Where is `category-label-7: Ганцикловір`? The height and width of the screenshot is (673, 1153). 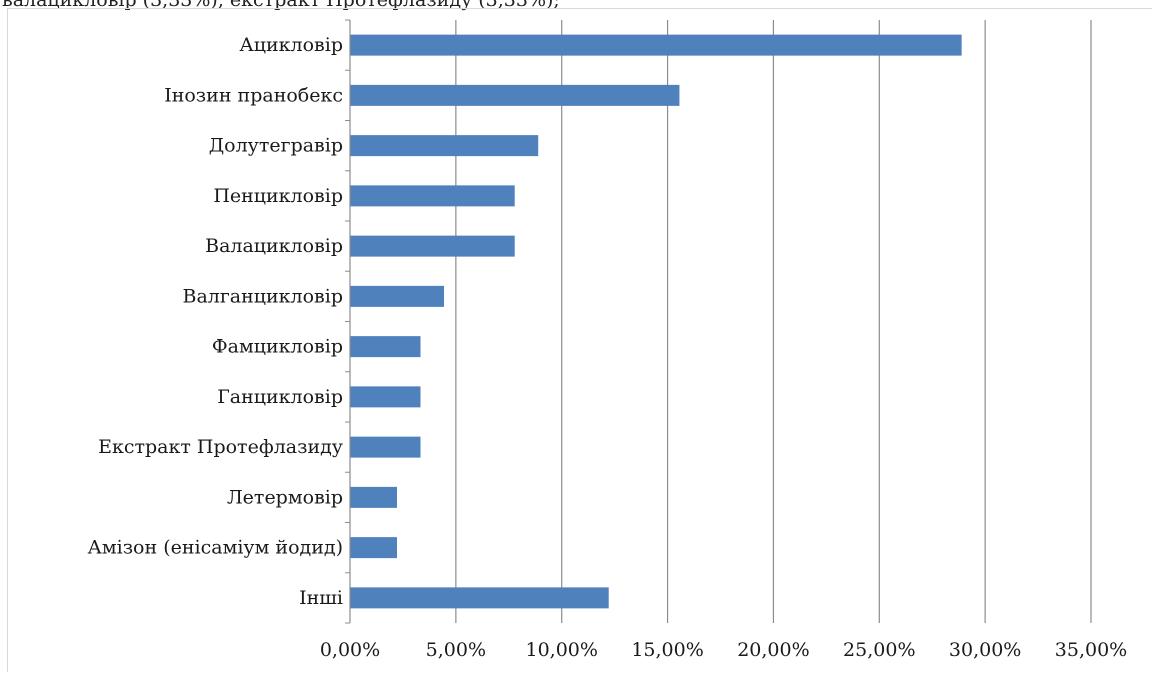 category-label-7: Ганцикловір is located at coordinates (280, 397).